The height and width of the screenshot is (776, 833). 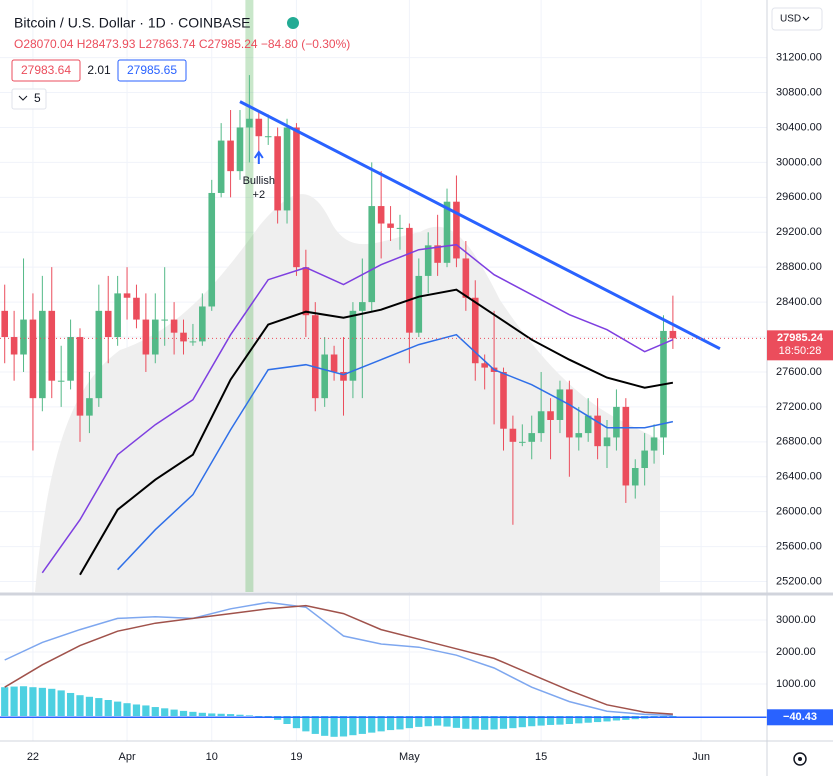 I want to click on signal-arrow, so click(x=258, y=157).